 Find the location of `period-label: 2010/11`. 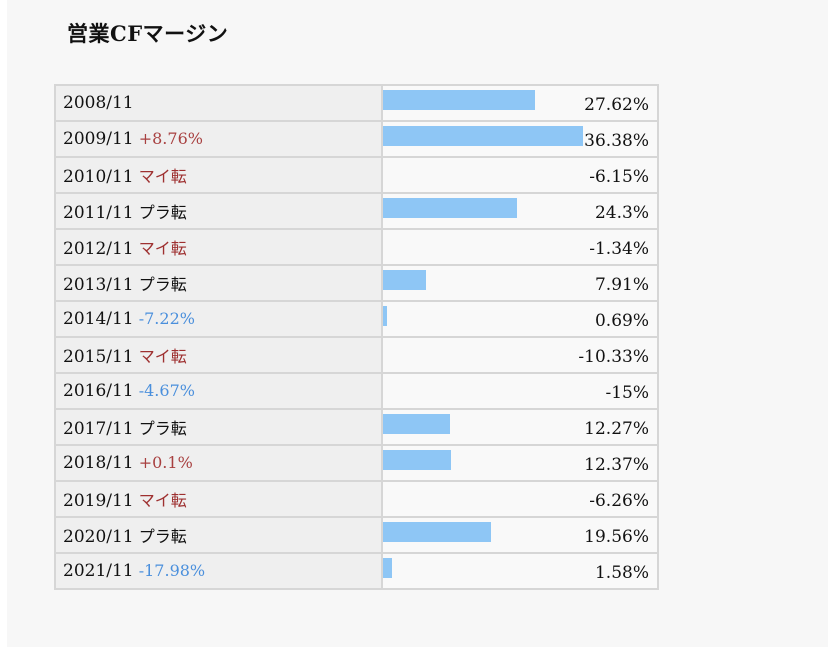

period-label: 2010/11 is located at coordinates (98, 177).